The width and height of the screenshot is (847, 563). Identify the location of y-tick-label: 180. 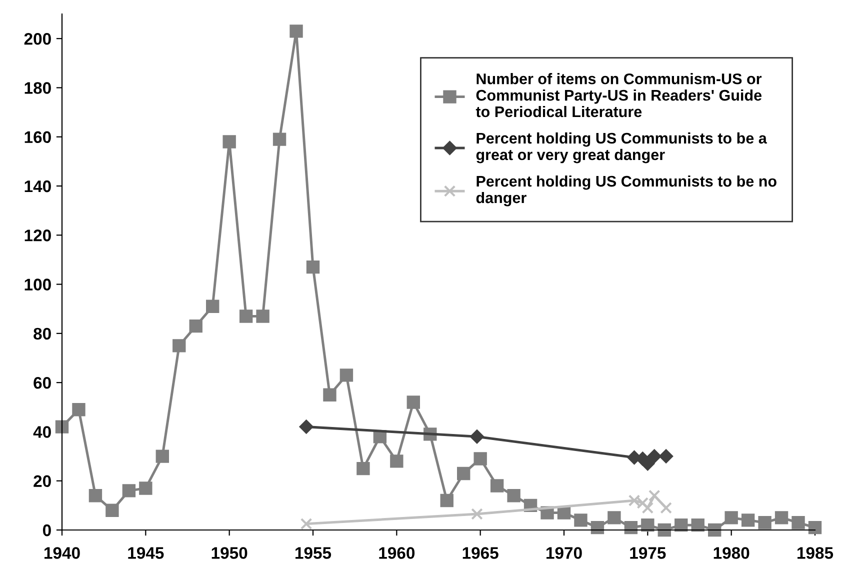
(37, 88).